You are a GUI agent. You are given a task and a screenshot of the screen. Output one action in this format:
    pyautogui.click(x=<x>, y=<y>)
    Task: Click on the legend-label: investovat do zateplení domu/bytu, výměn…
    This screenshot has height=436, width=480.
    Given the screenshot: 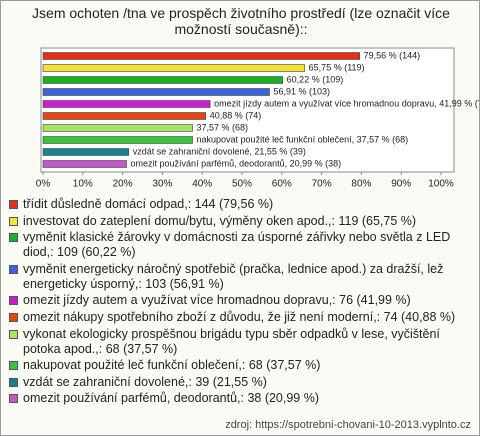 What is the action you would take?
    pyautogui.click(x=220, y=220)
    